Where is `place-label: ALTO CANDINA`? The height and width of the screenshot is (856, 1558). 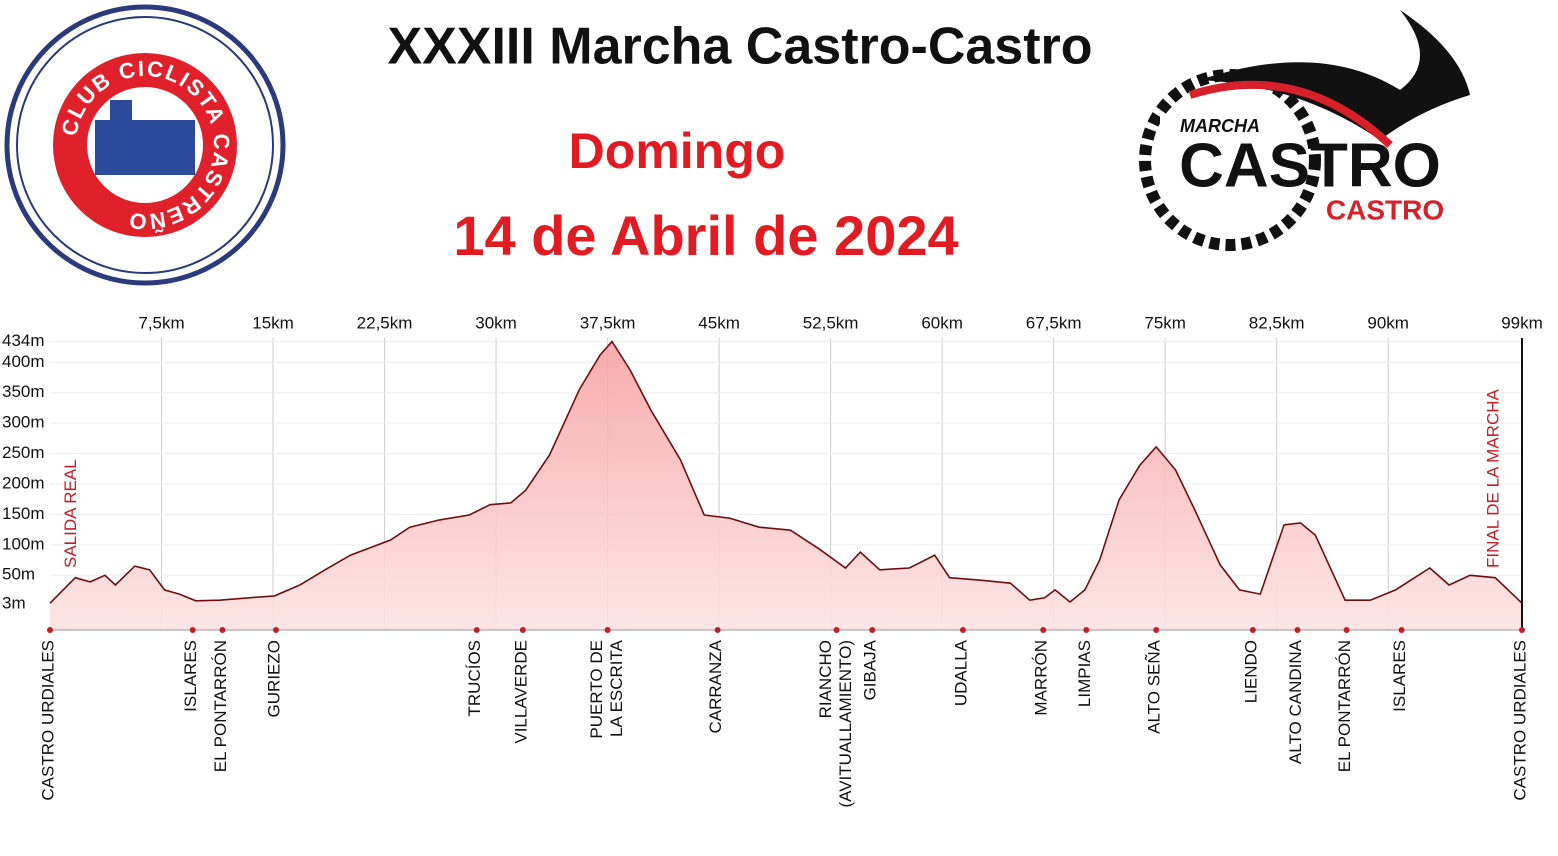 place-label: ALTO CANDINA is located at coordinates (1295, 701).